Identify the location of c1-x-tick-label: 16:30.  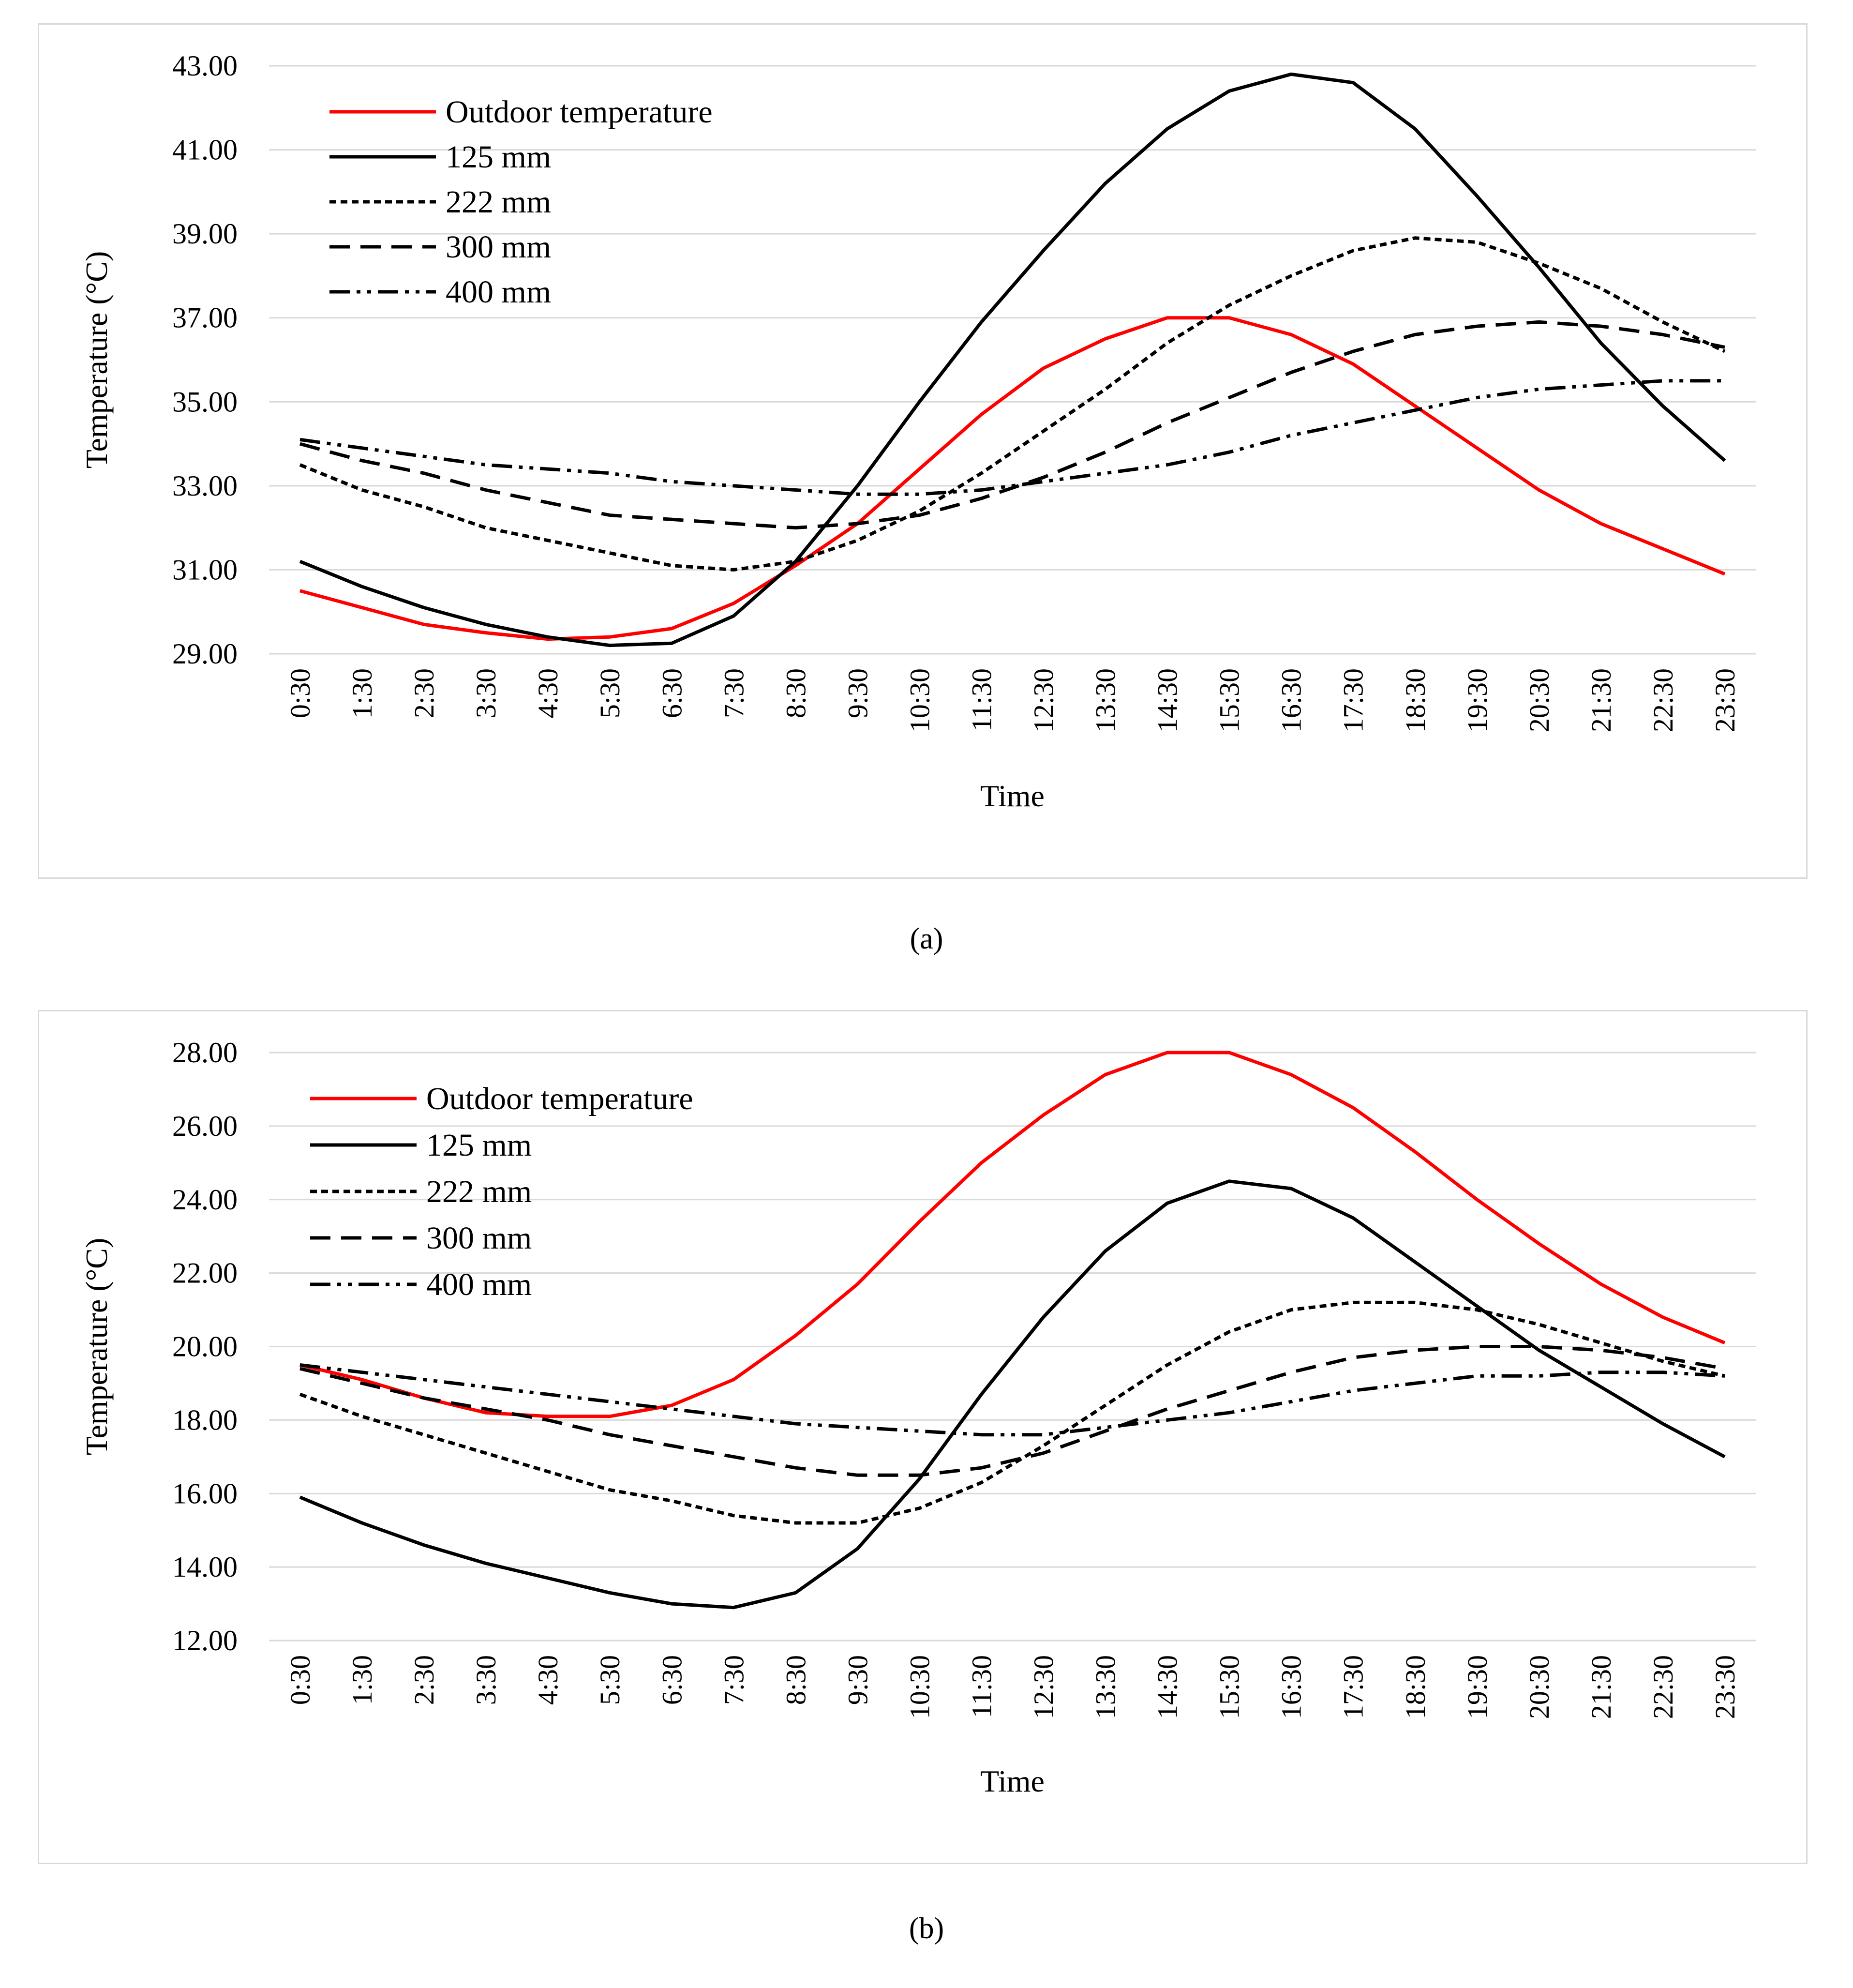
(1291, 1687).